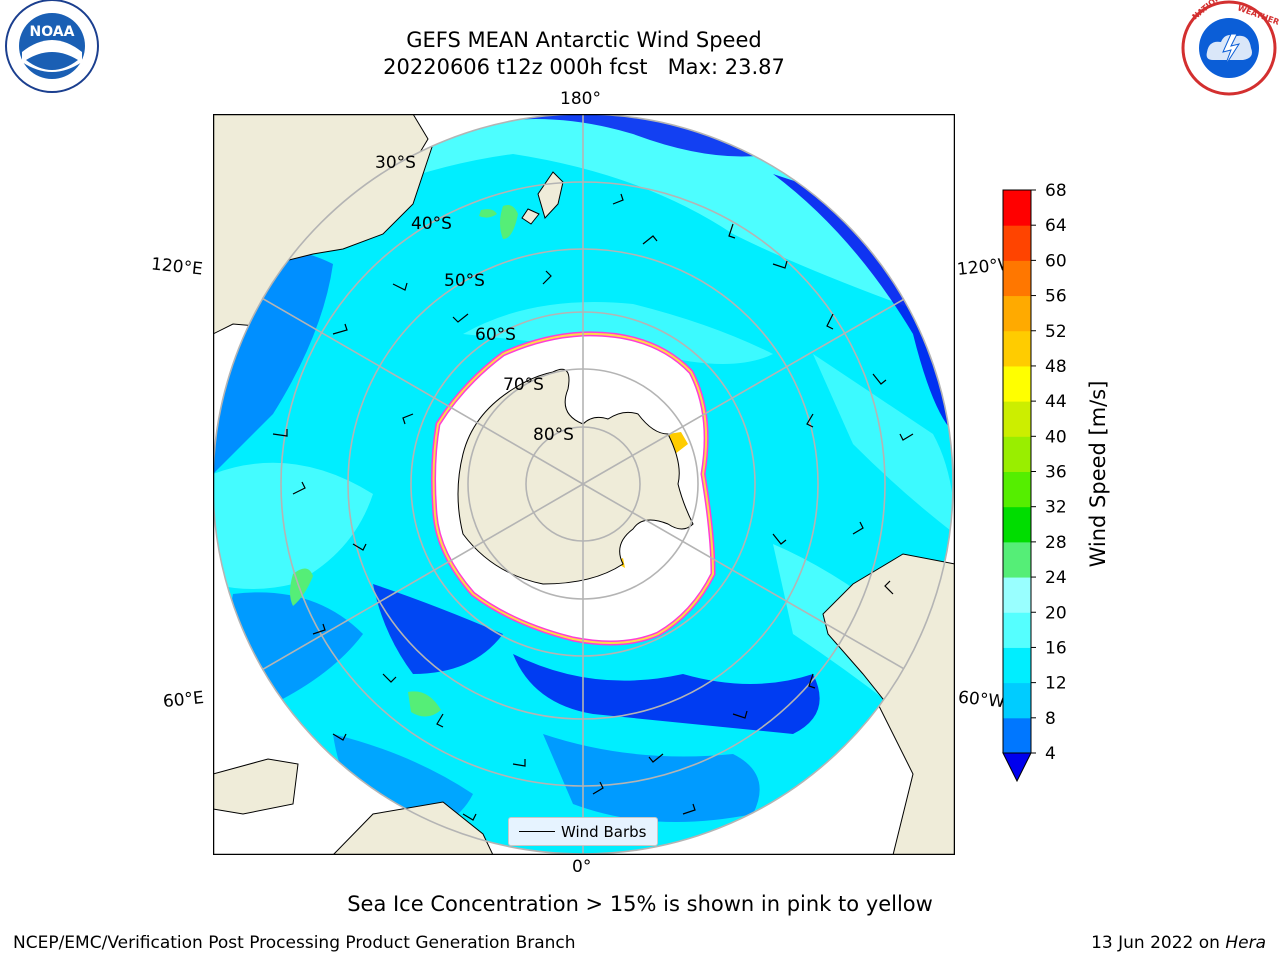 This screenshot has height=960, width=1280. Describe the element at coordinates (1056, 332) in the screenshot. I see `colorbar-tick-label: 52` at that location.